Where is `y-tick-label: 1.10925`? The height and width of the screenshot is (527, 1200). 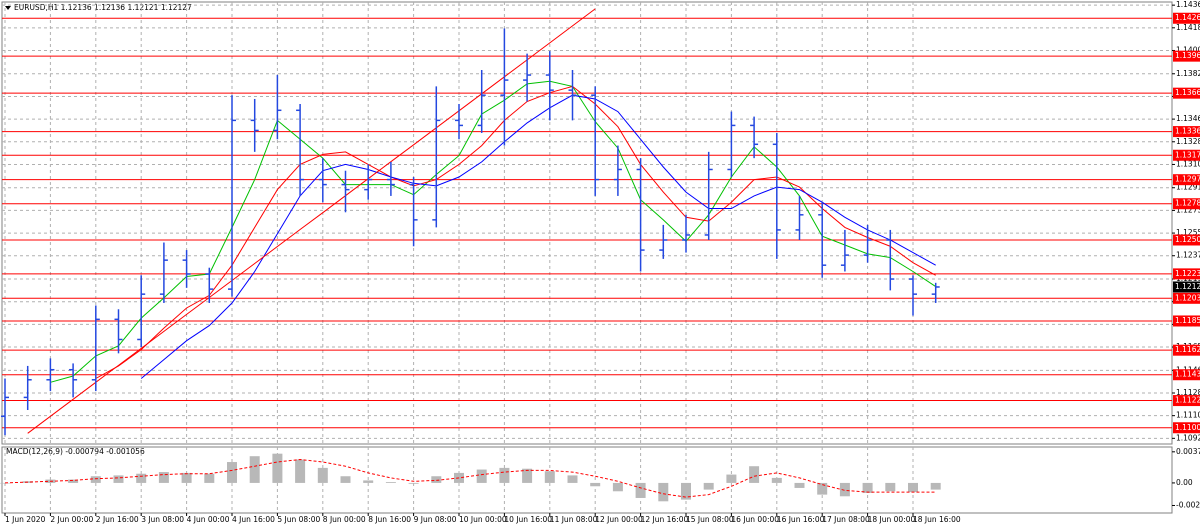 y-tick-label: 1.10925 is located at coordinates (1188, 437).